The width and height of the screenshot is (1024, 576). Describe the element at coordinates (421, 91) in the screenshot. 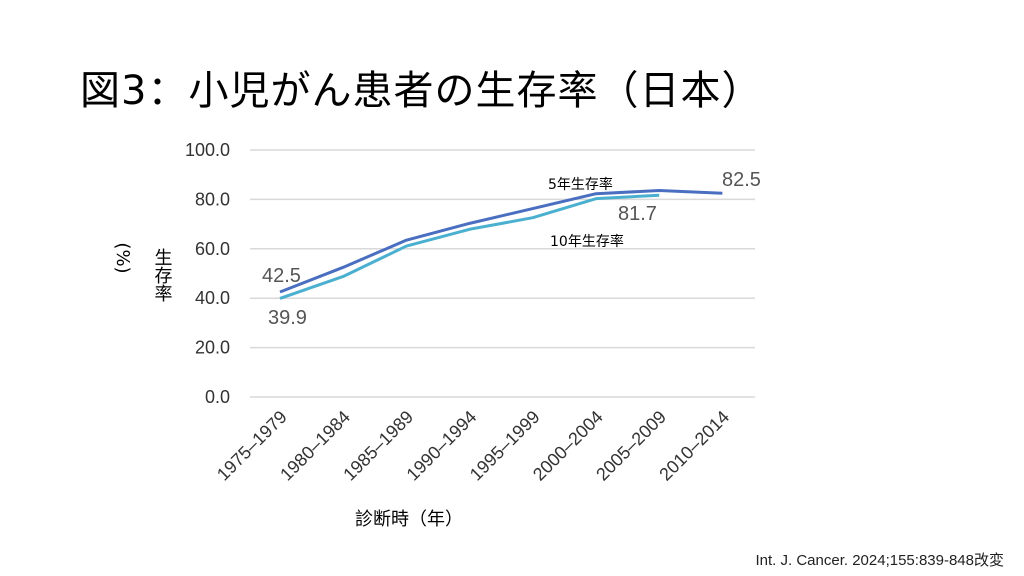

I see `slide-title: 図3：小児がん患者の生存率（日本）` at that location.